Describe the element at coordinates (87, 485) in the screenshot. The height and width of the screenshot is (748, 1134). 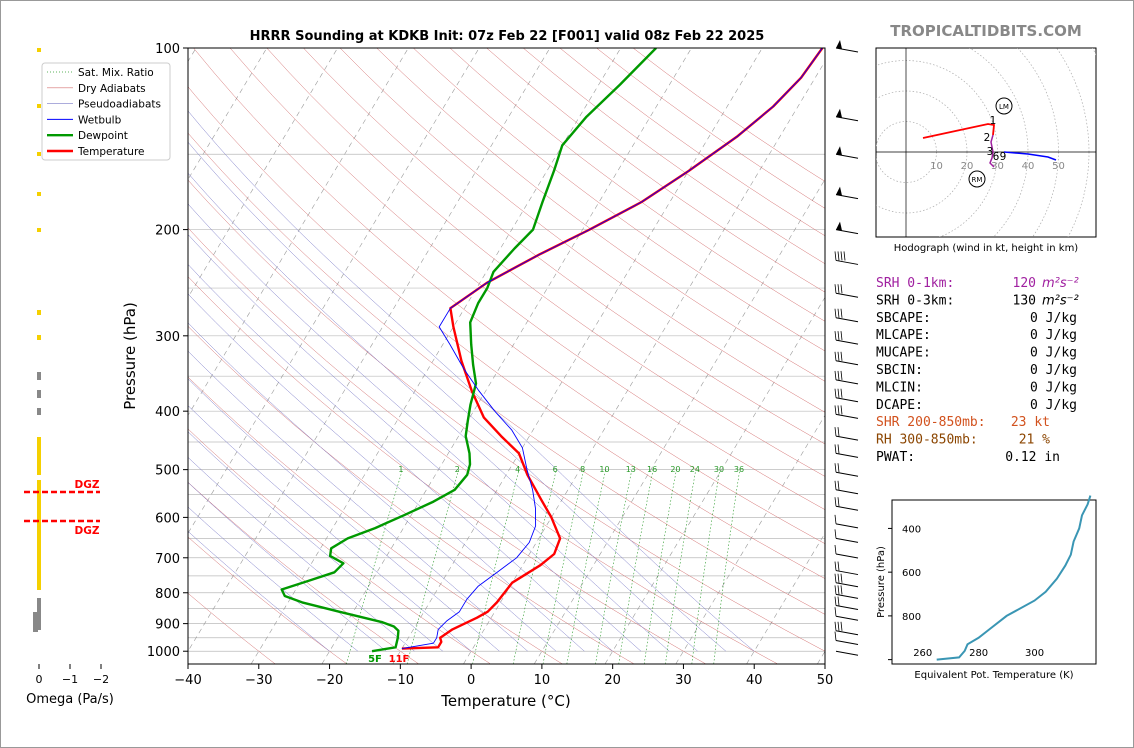
I see `dgz-label: DGZ` at that location.